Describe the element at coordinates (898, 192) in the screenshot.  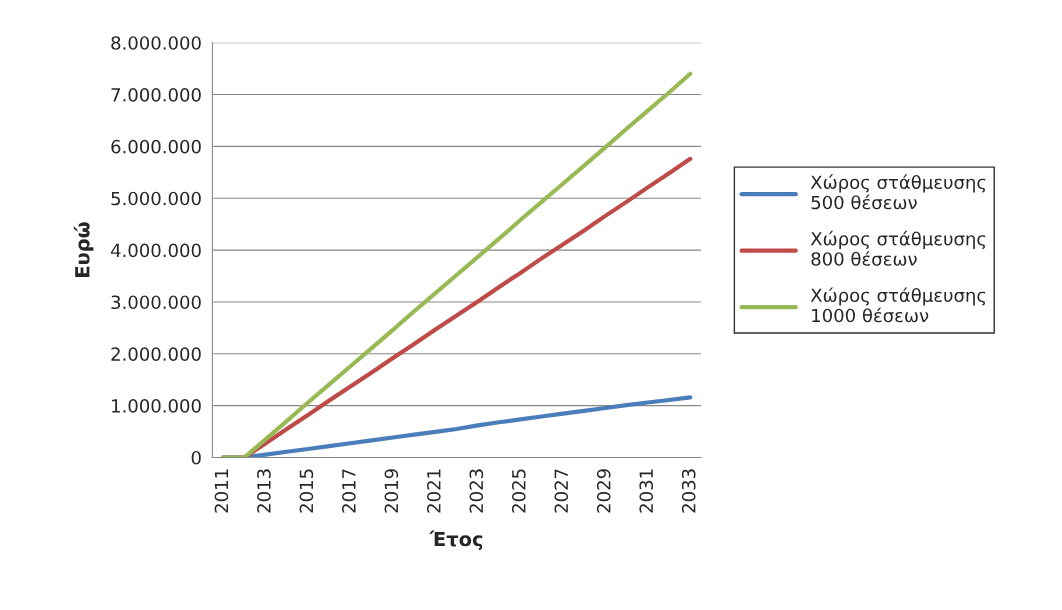
I see `legend-label: Χώρος στάθμευσης 500 θέσεων` at that location.